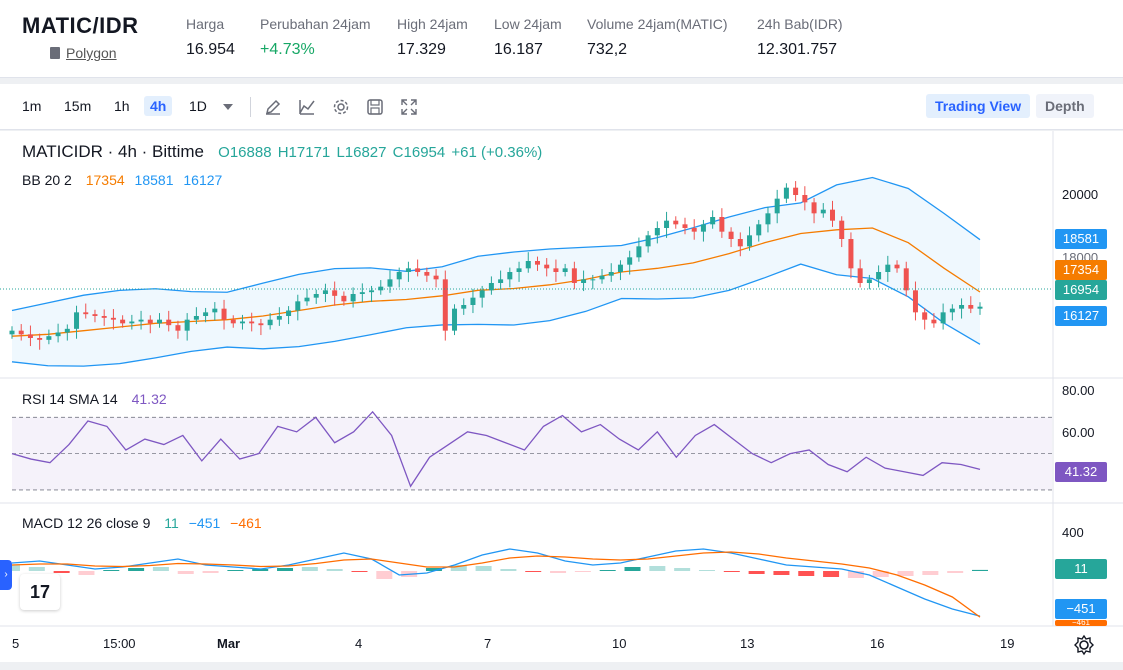 Image resolution: width=1123 pixels, height=670 pixels. I want to click on ohlc-high: H17171, so click(304, 152).